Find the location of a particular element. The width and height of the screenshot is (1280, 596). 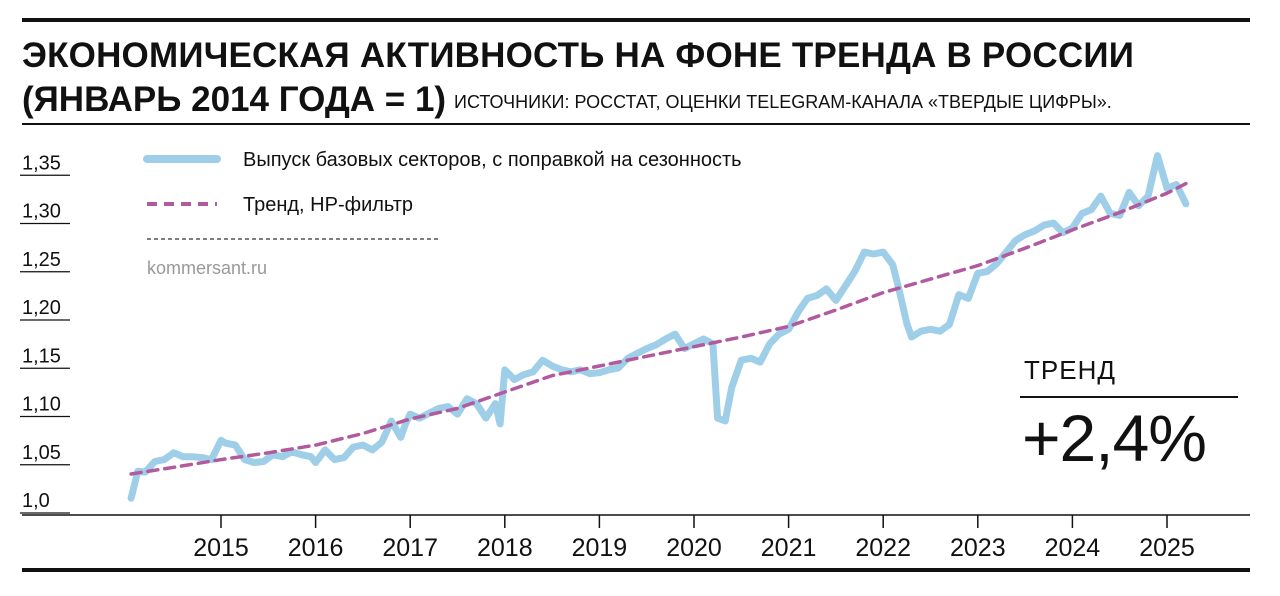

trend-value: +2,4% is located at coordinates (1114, 438).